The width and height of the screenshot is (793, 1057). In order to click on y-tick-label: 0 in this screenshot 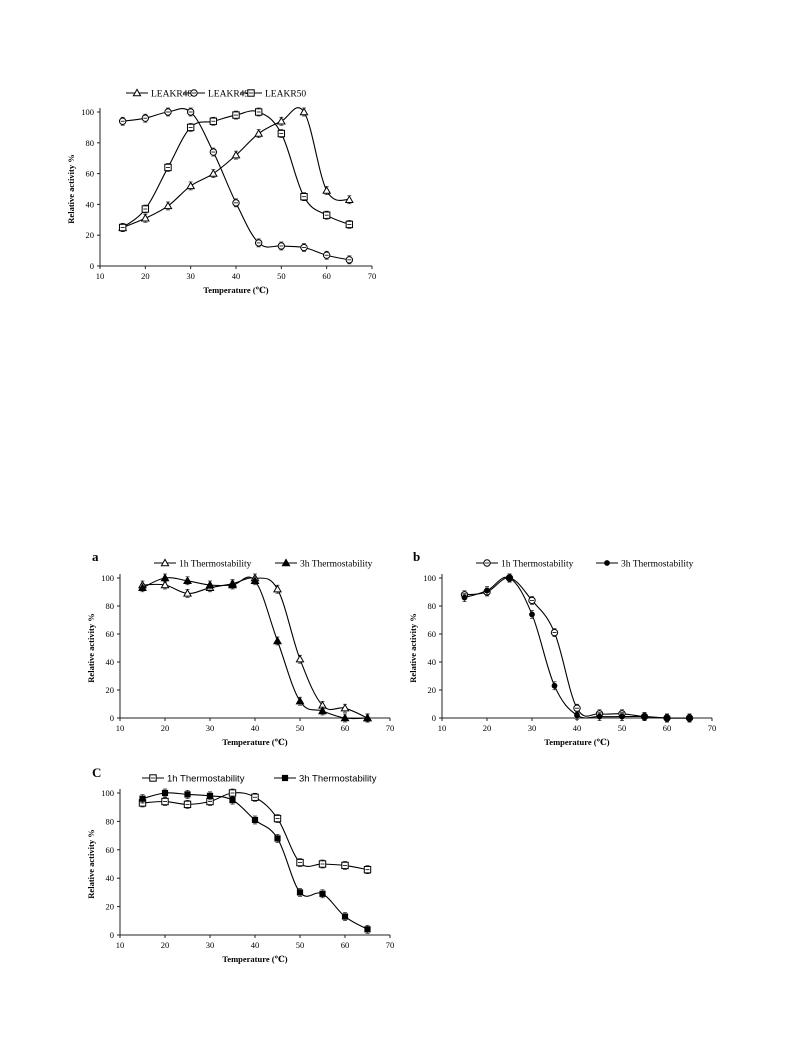, I will do `click(92, 266)`.